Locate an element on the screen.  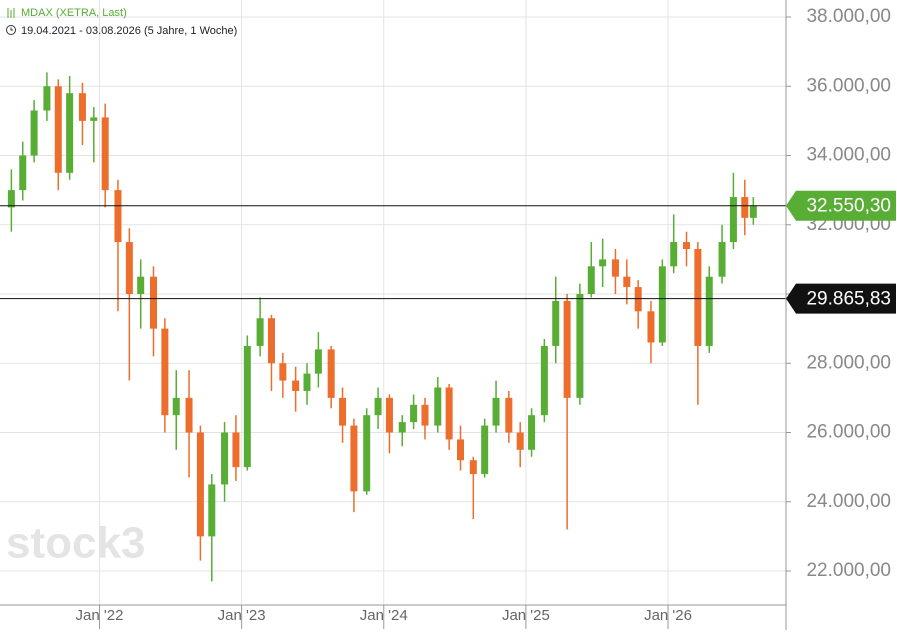
y-tick-label: 28.000,00 is located at coordinates (848, 362).